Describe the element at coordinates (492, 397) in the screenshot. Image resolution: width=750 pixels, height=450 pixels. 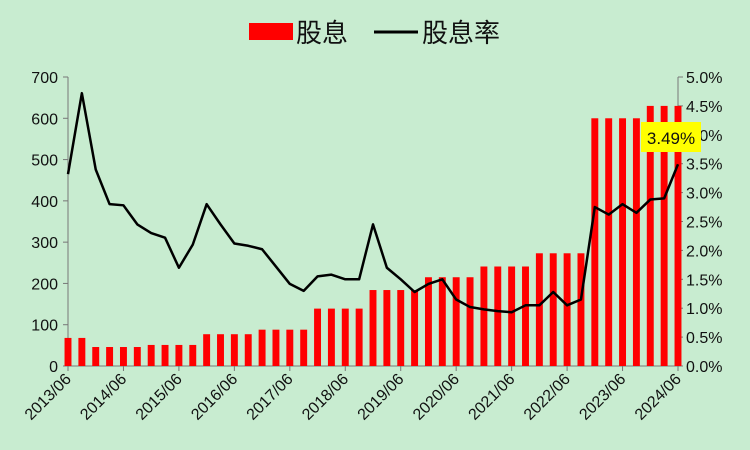
I see `x-axis-tick-label: 2021/06` at that location.